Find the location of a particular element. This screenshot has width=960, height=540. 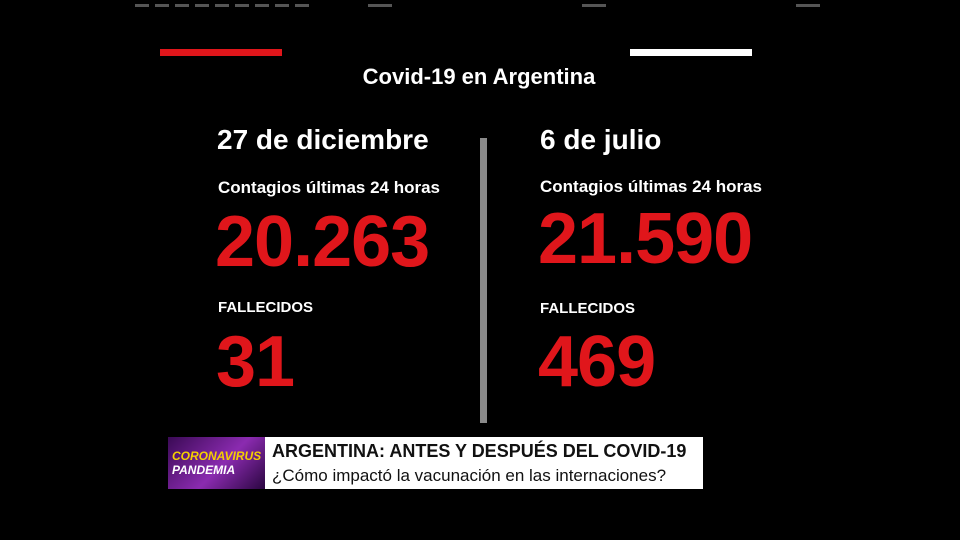

white-bar is located at coordinates (691, 52).